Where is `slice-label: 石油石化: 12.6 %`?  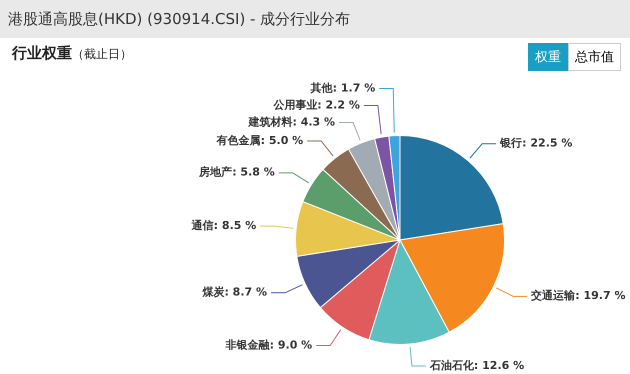
slice-label: 石油石化: 12.6 % is located at coordinates (476, 365).